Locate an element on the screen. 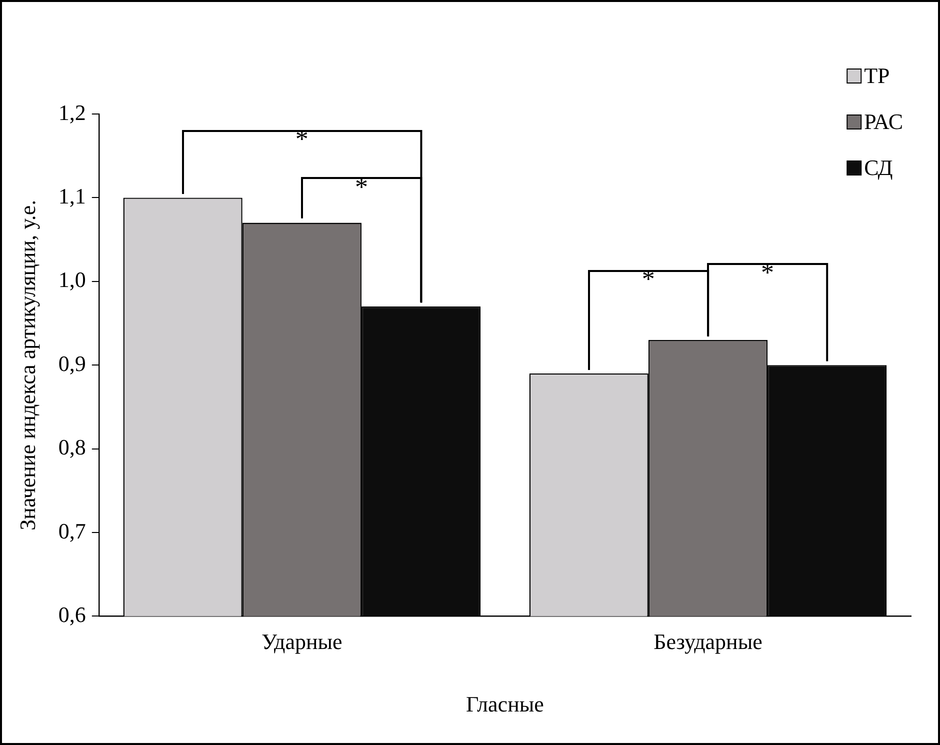 The image size is (940, 745). y-tick-label: 0,6 is located at coordinates (72, 614).